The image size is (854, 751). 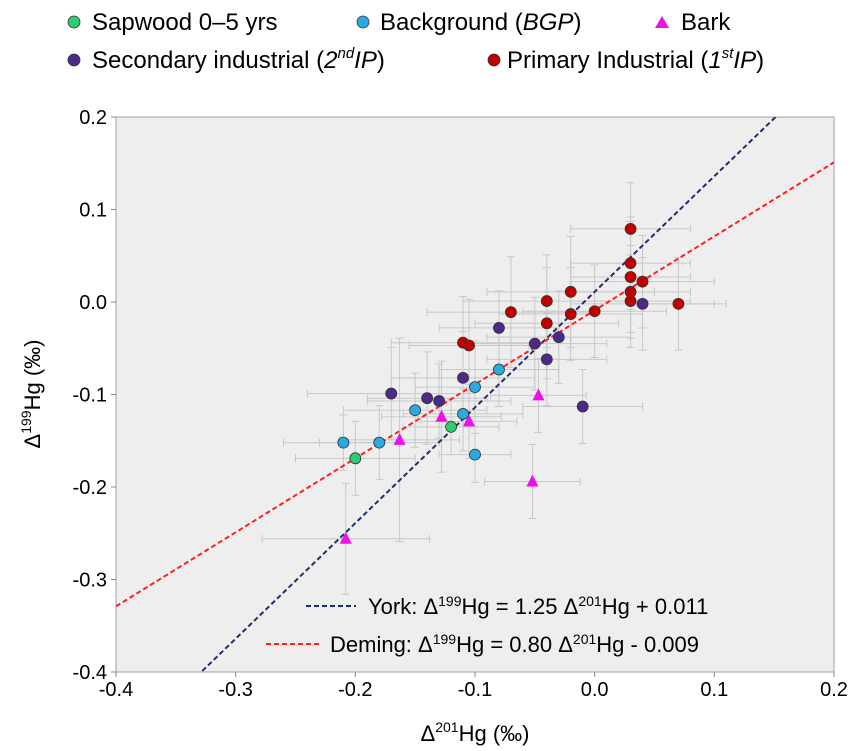 I want to click on x-tick-label: -0.4, so click(x=116, y=690).